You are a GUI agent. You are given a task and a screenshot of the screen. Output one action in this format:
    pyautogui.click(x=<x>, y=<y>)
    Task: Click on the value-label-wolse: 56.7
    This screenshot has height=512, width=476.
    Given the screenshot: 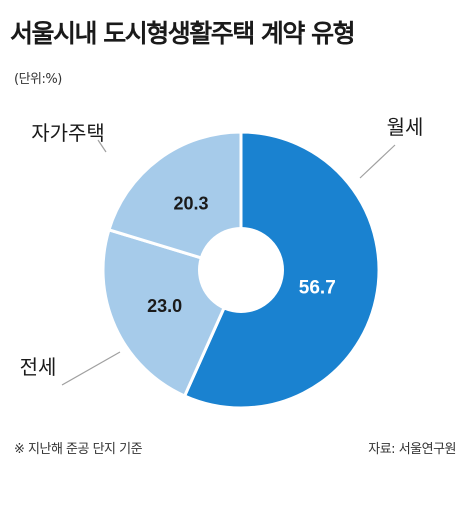 What is the action you would take?
    pyautogui.click(x=317, y=287)
    